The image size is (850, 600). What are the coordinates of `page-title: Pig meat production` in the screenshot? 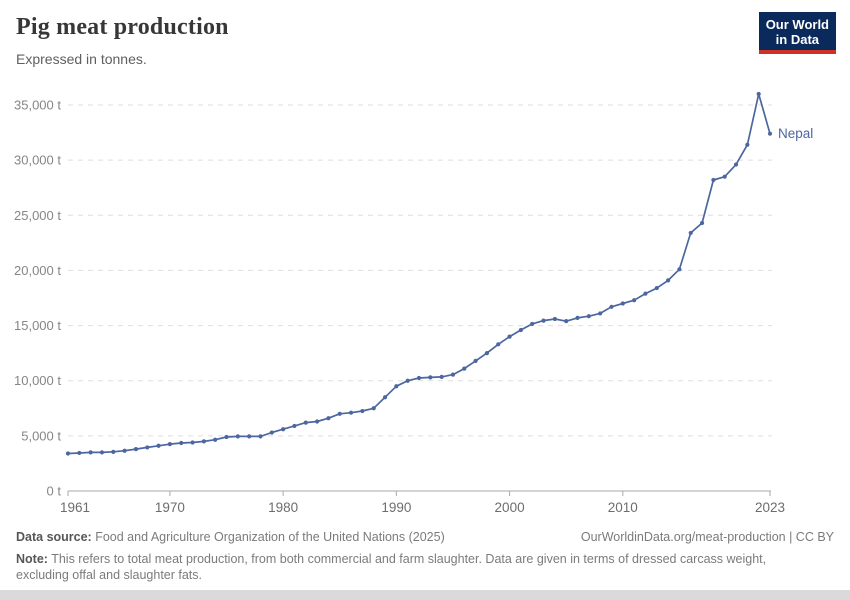 It's located at (122, 27).